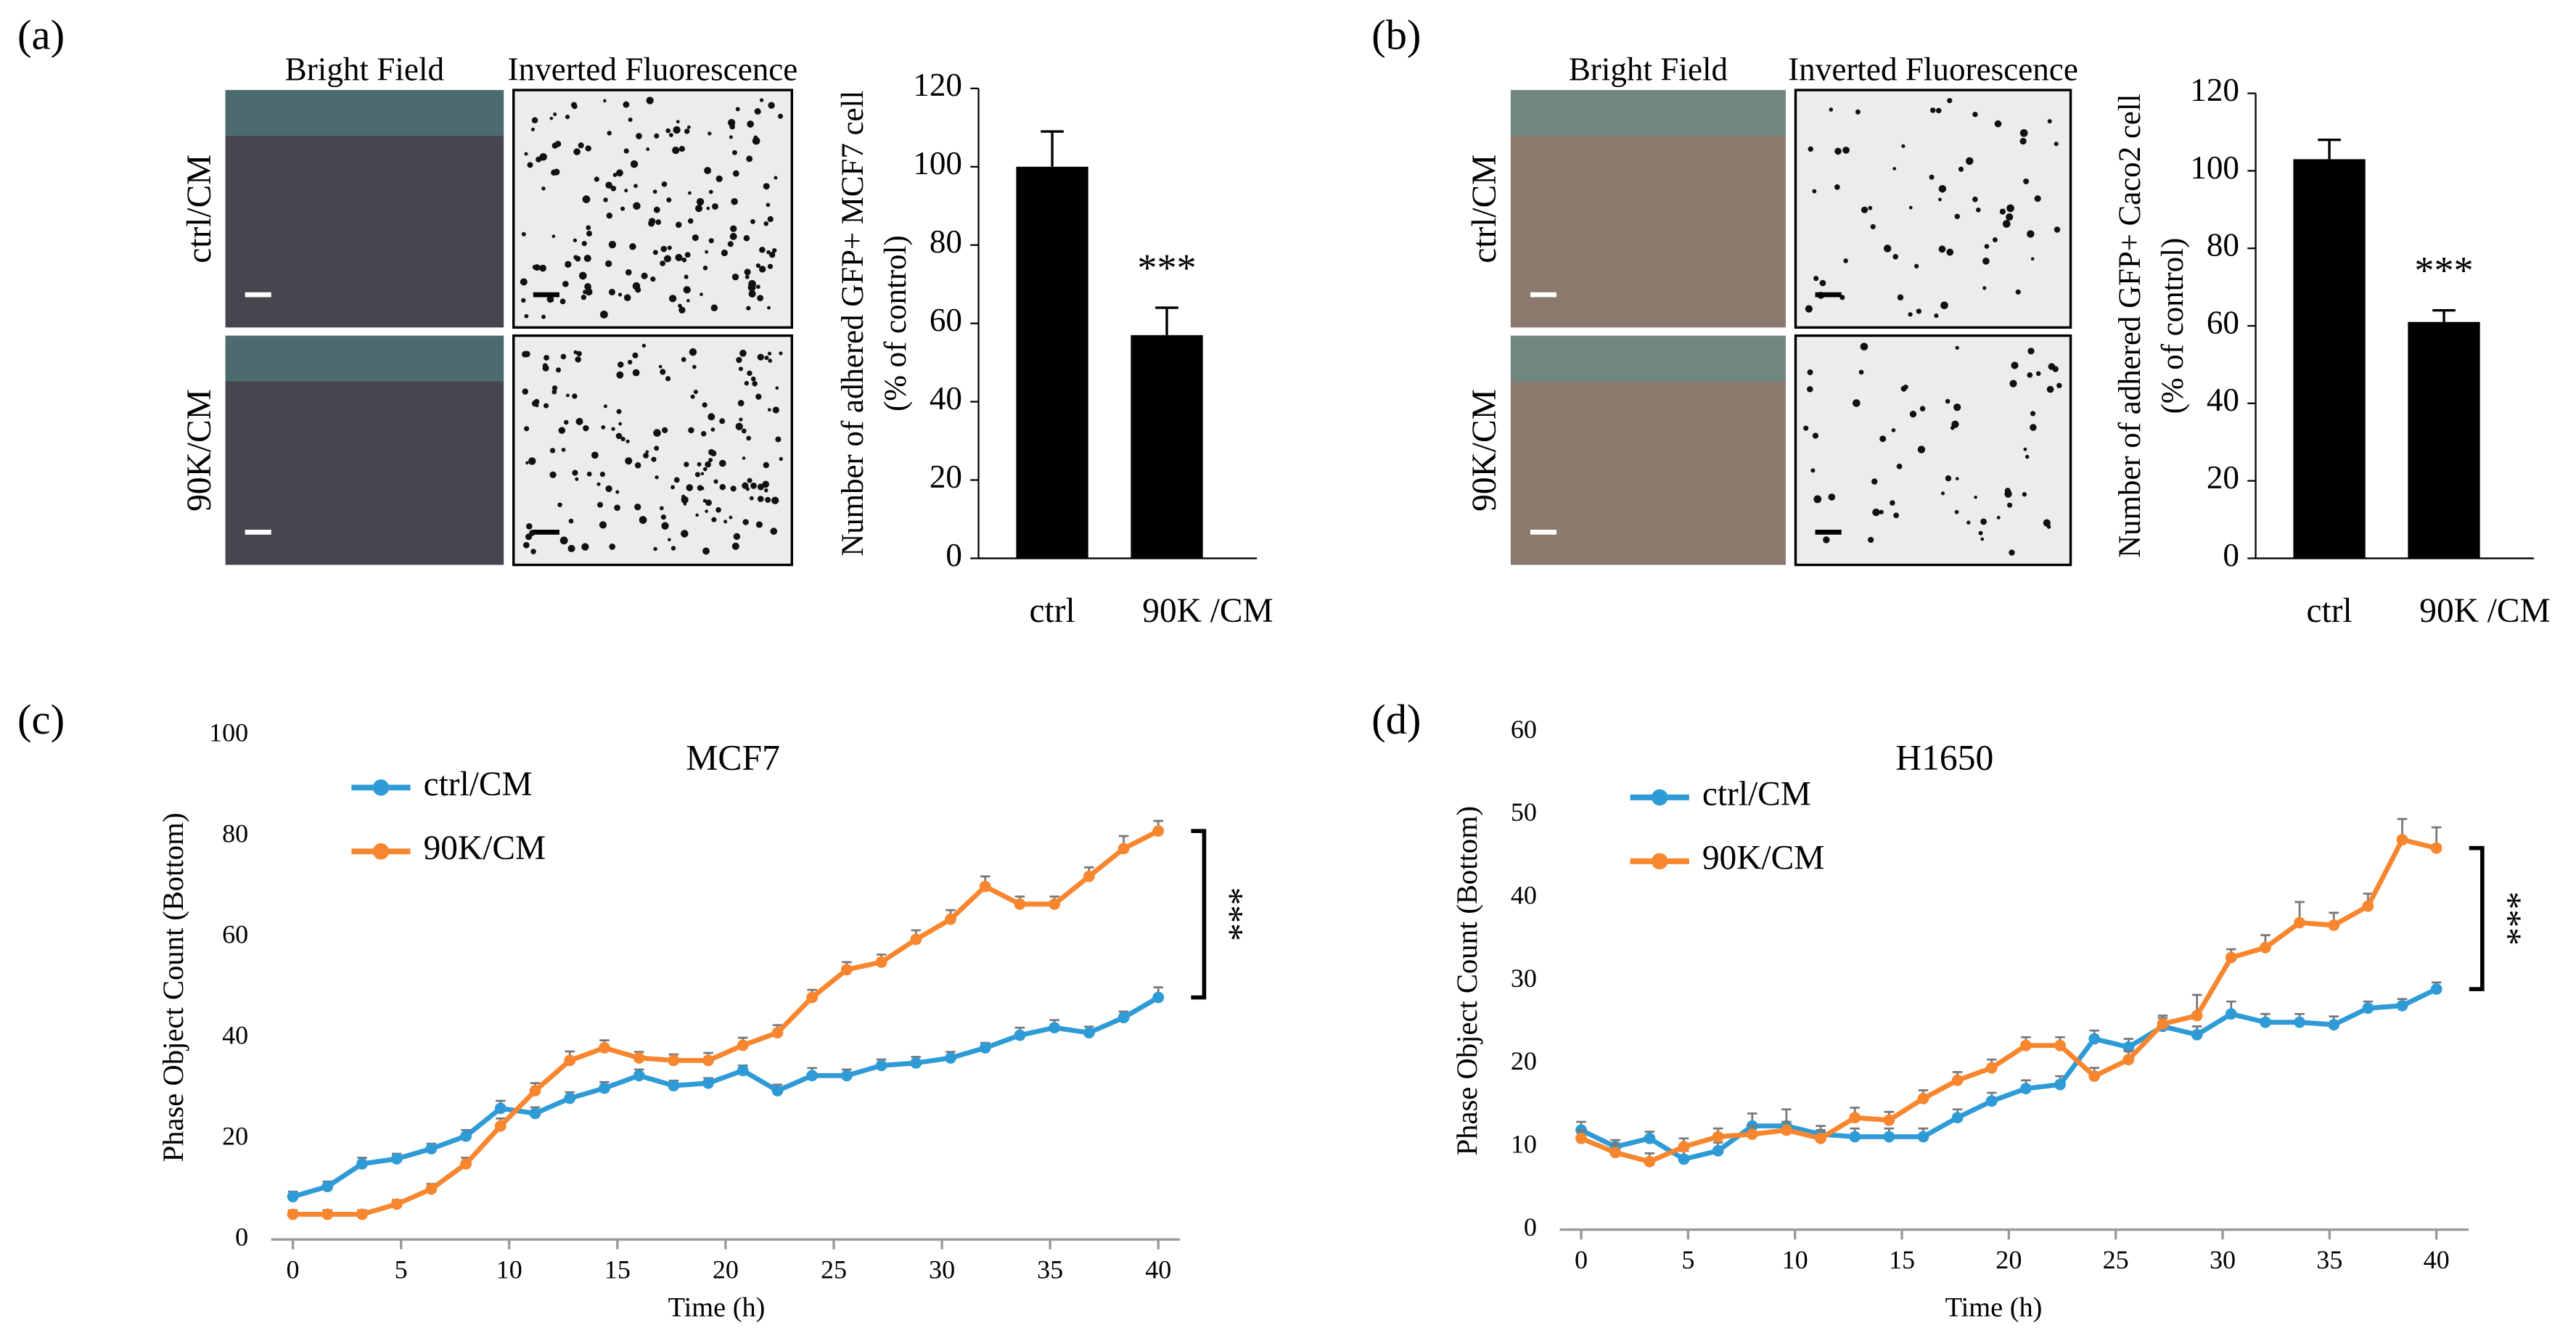 The image size is (2576, 1341). I want to click on bar, so click(1167, 447).